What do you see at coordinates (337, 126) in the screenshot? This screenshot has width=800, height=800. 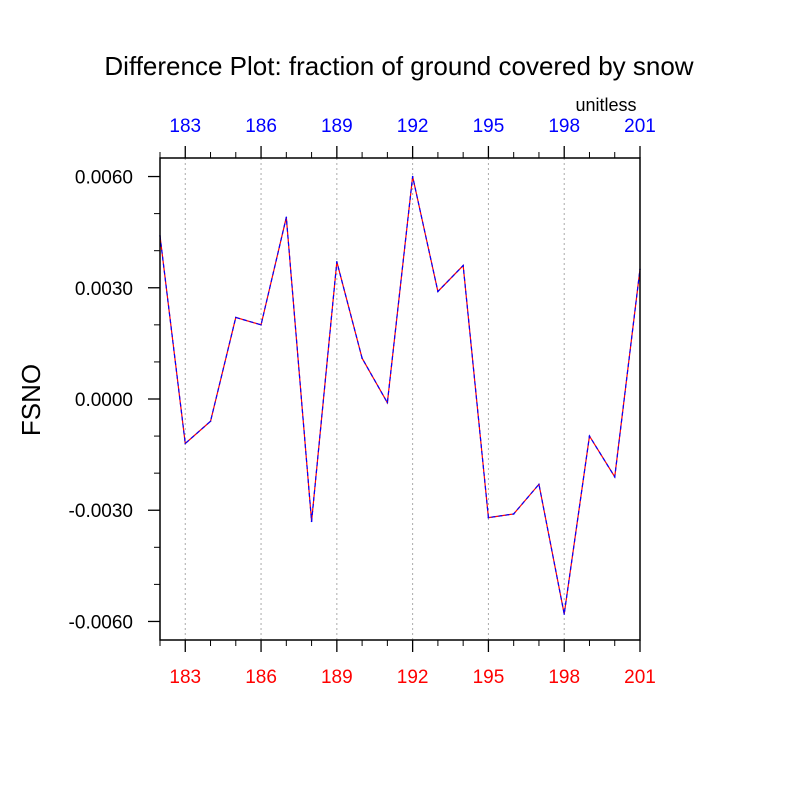 I see `x-tick-label-top-2: 189` at bounding box center [337, 126].